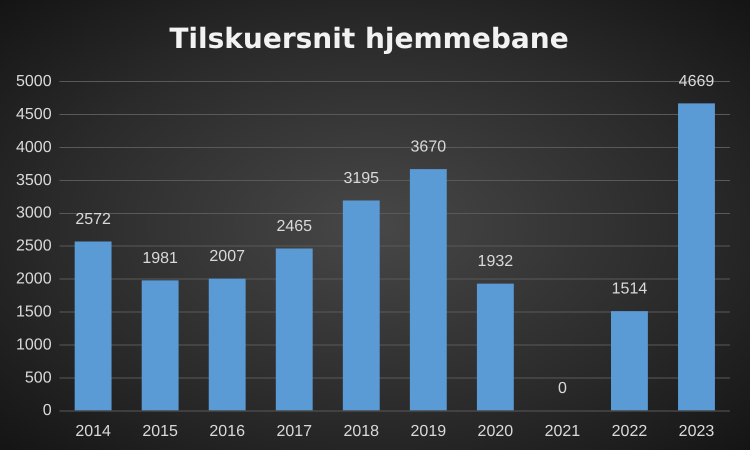 This screenshot has height=450, width=750. I want to click on y-tick-label: 5000, so click(34, 81).